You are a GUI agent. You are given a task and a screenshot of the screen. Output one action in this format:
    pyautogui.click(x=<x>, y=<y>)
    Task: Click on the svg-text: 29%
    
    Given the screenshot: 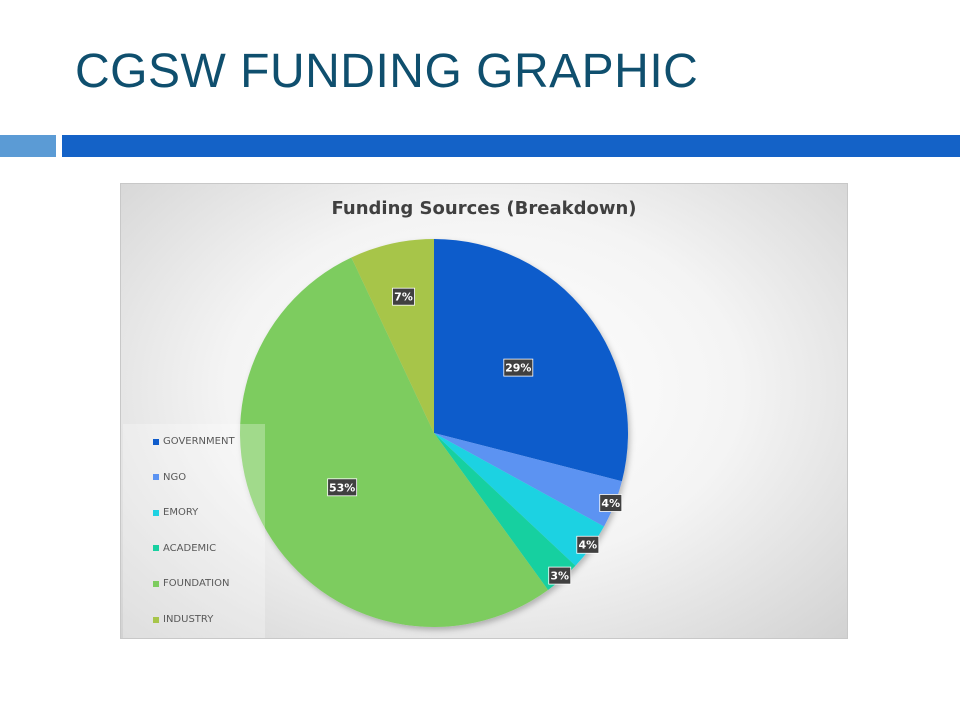 What is the action you would take?
    pyautogui.click(x=518, y=368)
    